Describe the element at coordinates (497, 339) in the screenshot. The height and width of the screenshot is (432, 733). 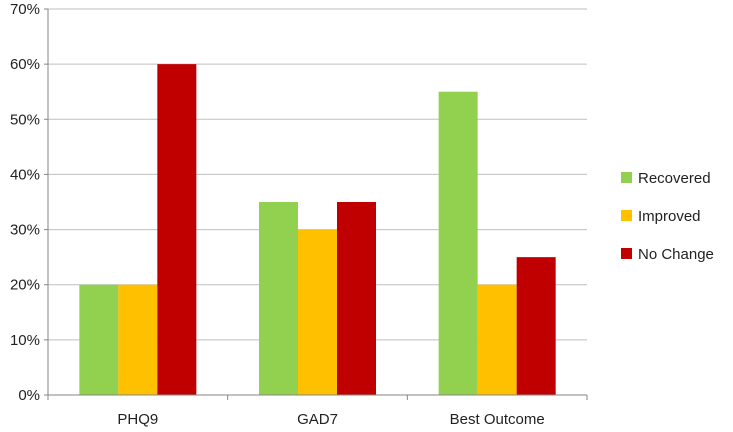
I see `bar-improved-best-outcome` at that location.